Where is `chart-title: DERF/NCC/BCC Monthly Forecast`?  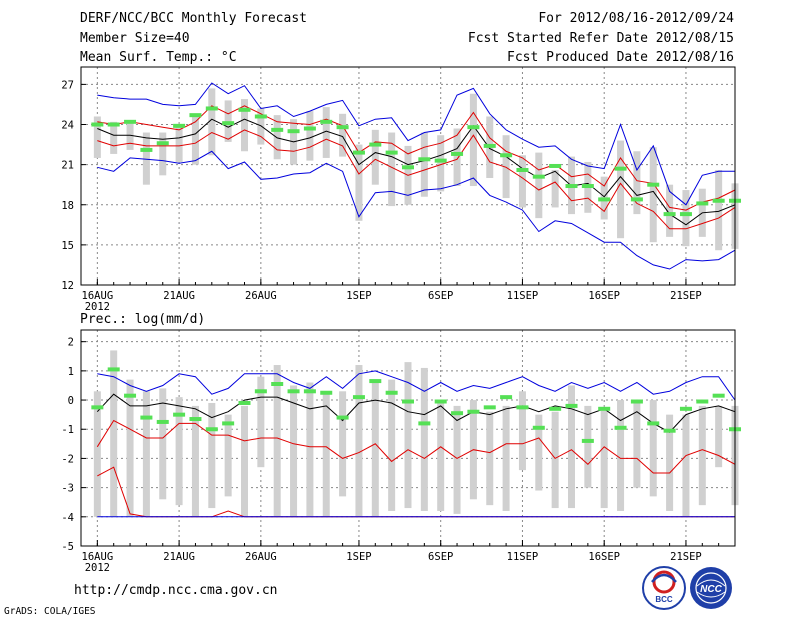
chart-title: DERF/NCC/BCC Monthly Forecast is located at coordinates (193, 18).